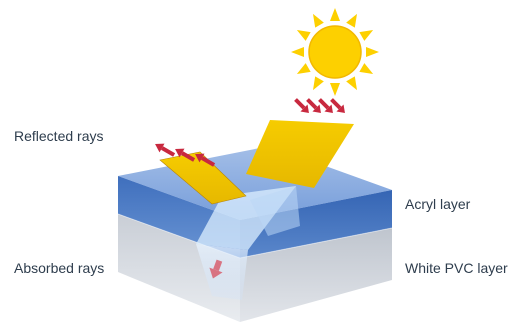 The height and width of the screenshot is (323, 515). Describe the element at coordinates (59, 136) in the screenshot. I see `reflected-rays-label: Reflected rays` at that location.